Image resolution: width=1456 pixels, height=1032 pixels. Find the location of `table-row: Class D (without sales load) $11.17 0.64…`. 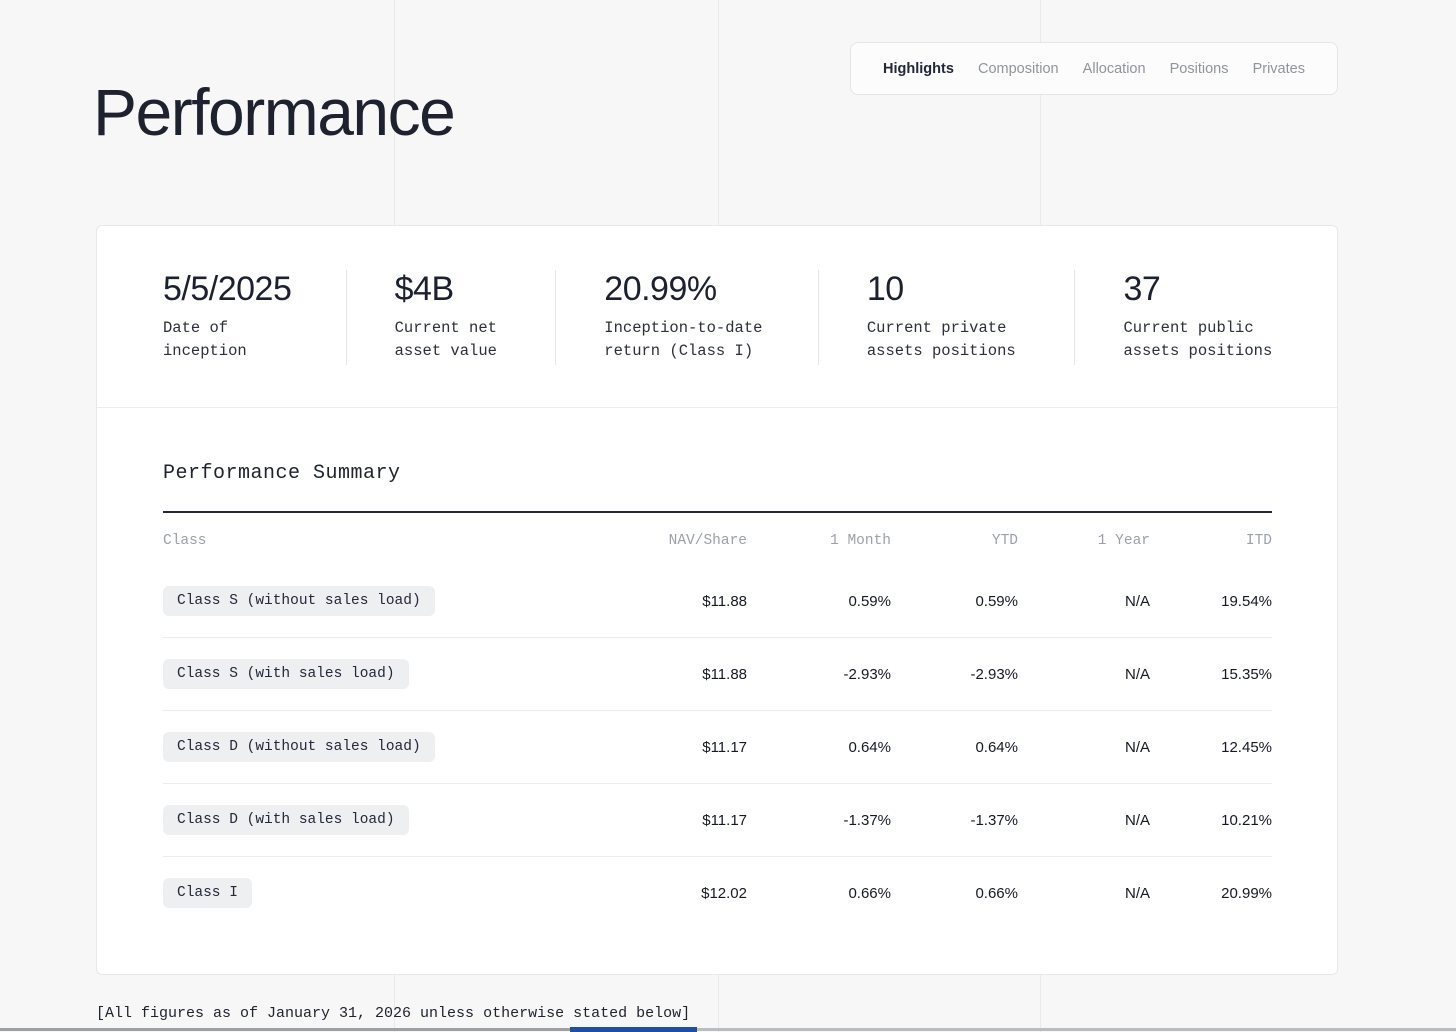

table-row: Class D (without sales load) $11.17 0.64… is located at coordinates (717, 747).